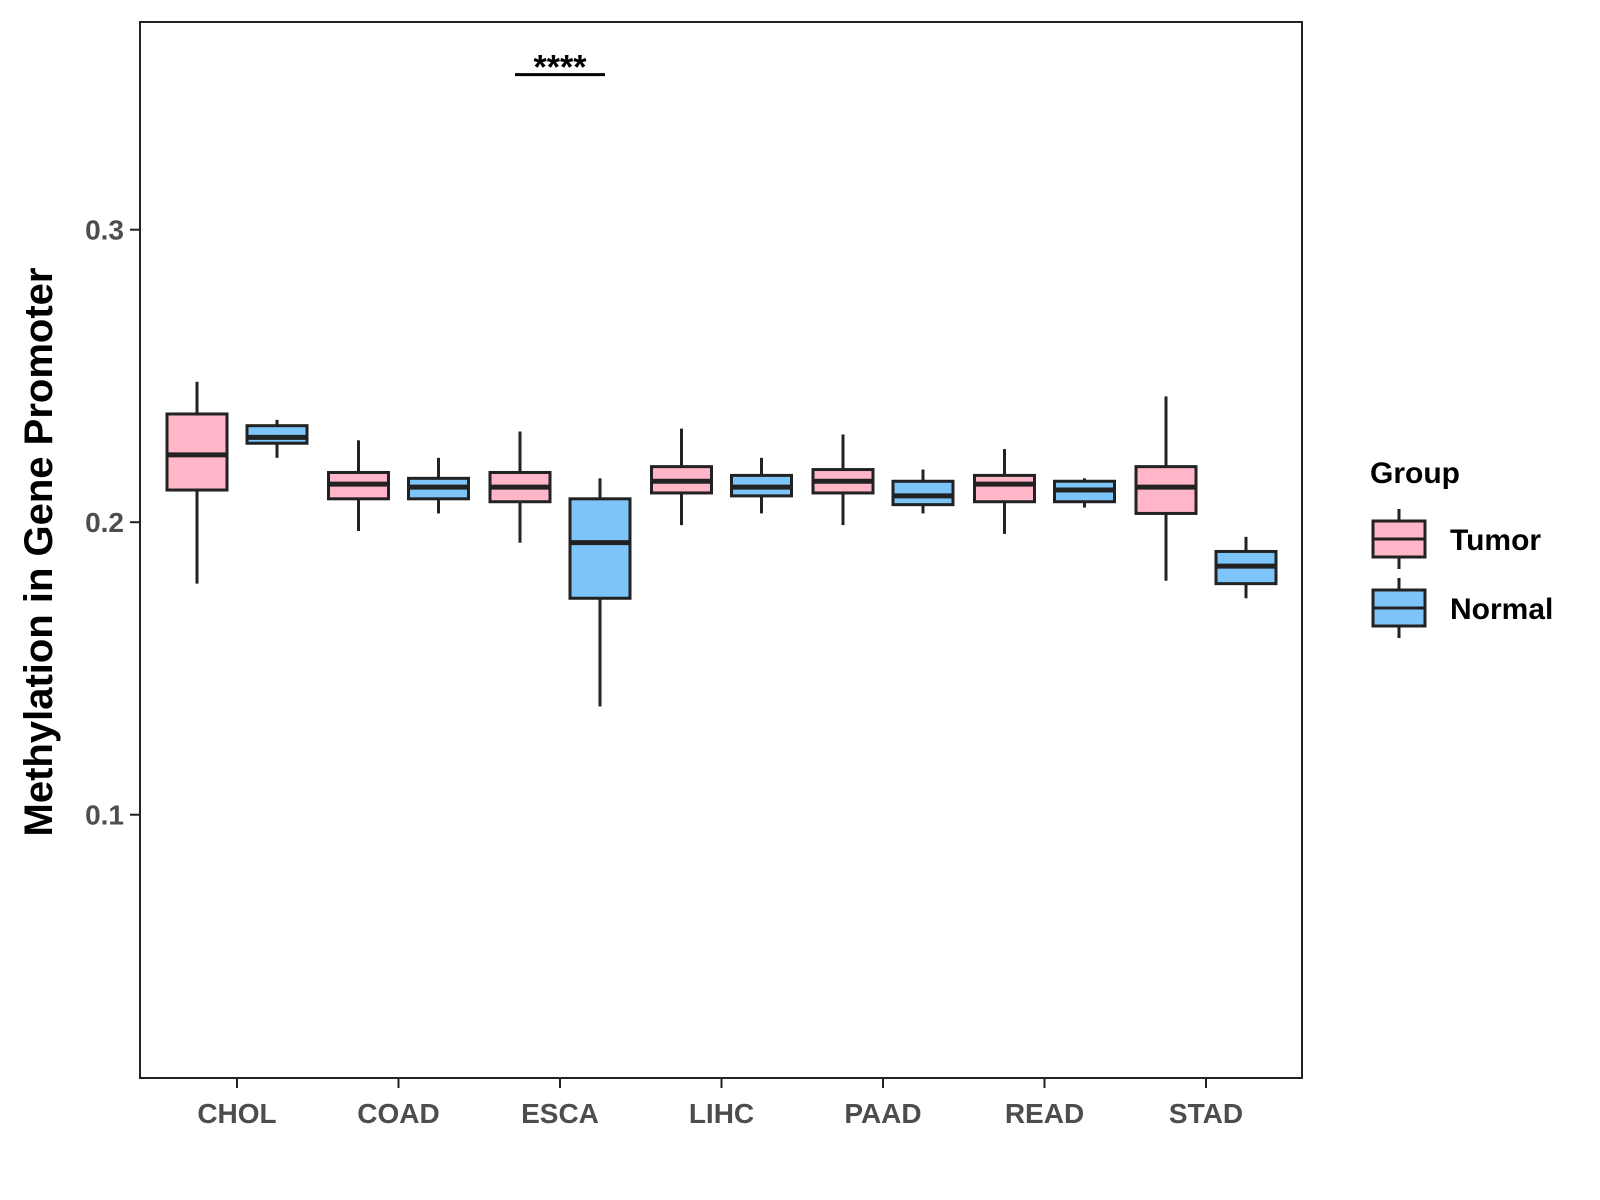 Image resolution: width=1600 pixels, height=1200 pixels. I want to click on legend-label: Tumor, so click(1495, 540).